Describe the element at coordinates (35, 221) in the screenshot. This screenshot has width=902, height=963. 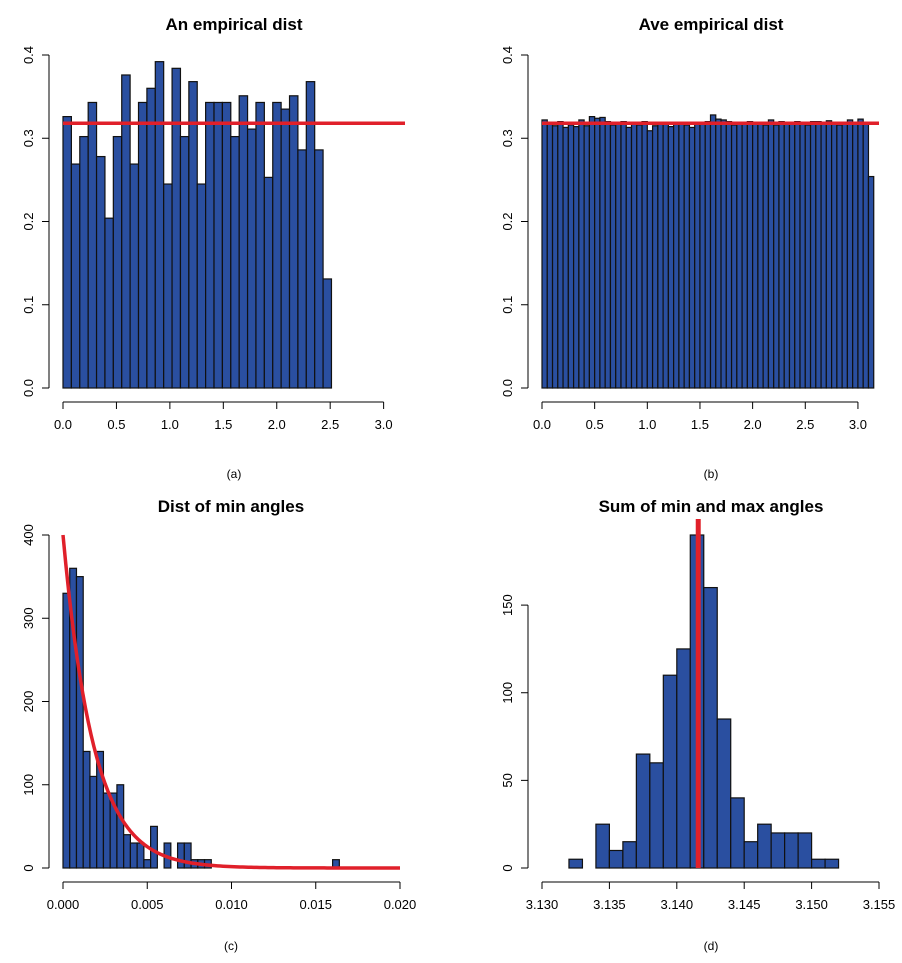
I see `panel-a-y-axis: 0.0 0.1 0.2 0.3 0.4` at that location.